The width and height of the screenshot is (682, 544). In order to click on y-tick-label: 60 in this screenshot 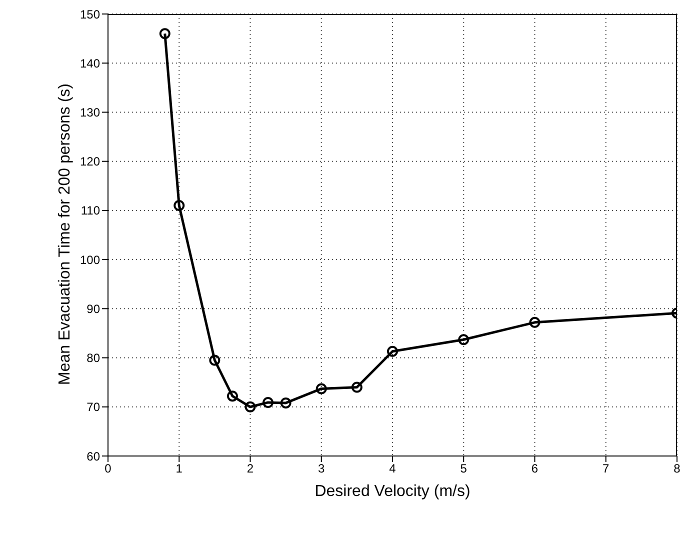, I will do `click(93, 456)`.